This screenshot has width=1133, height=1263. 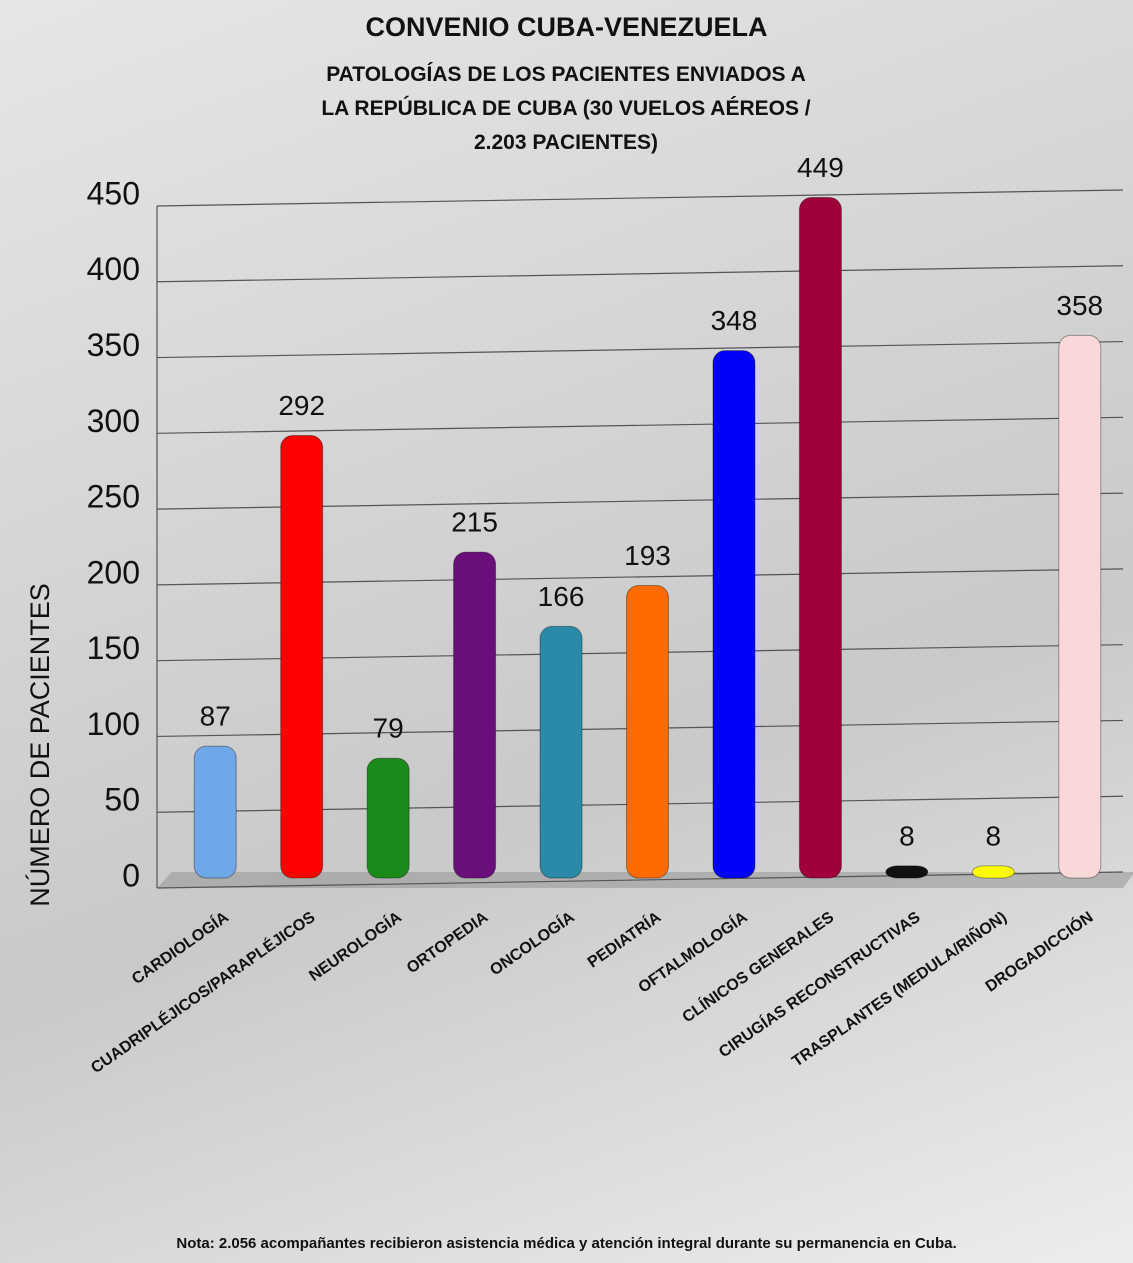 I want to click on value-label: 193, so click(x=647, y=555).